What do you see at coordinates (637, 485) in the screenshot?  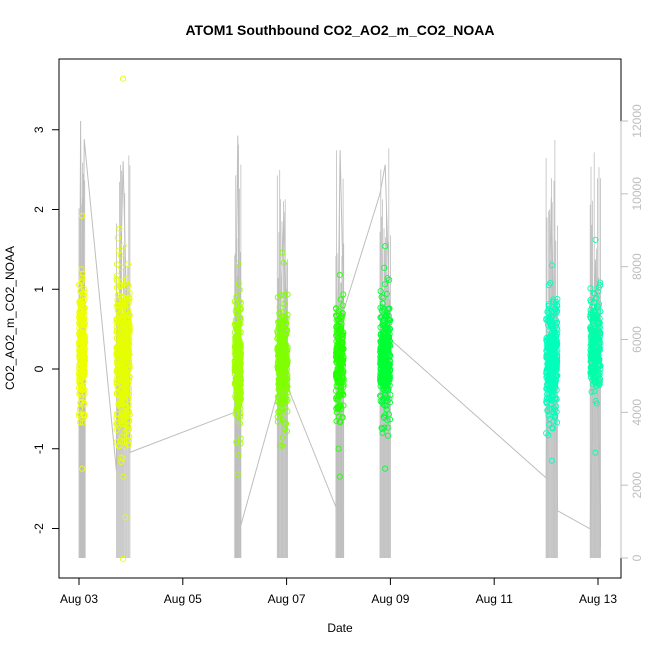 I see `secondary-tick-label: 2000` at bounding box center [637, 485].